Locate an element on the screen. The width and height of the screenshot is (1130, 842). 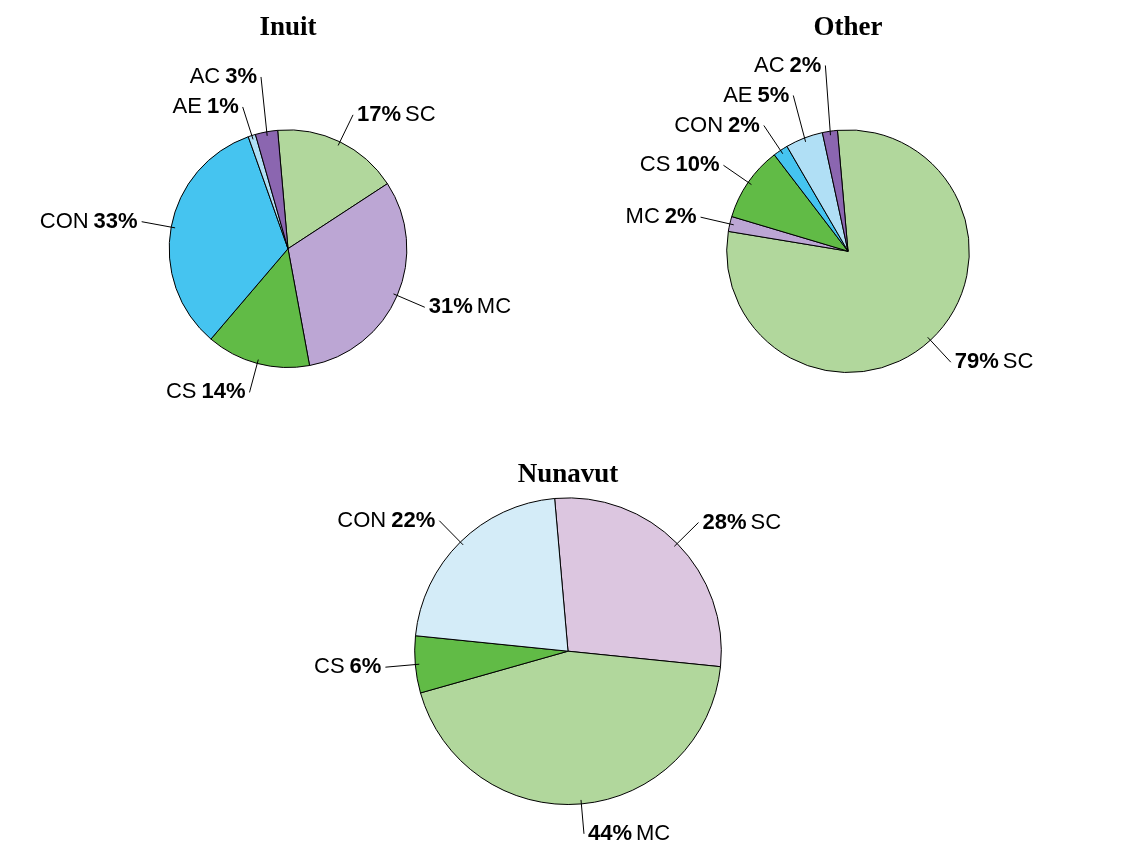
data-label: 5% is located at coordinates (773, 94).